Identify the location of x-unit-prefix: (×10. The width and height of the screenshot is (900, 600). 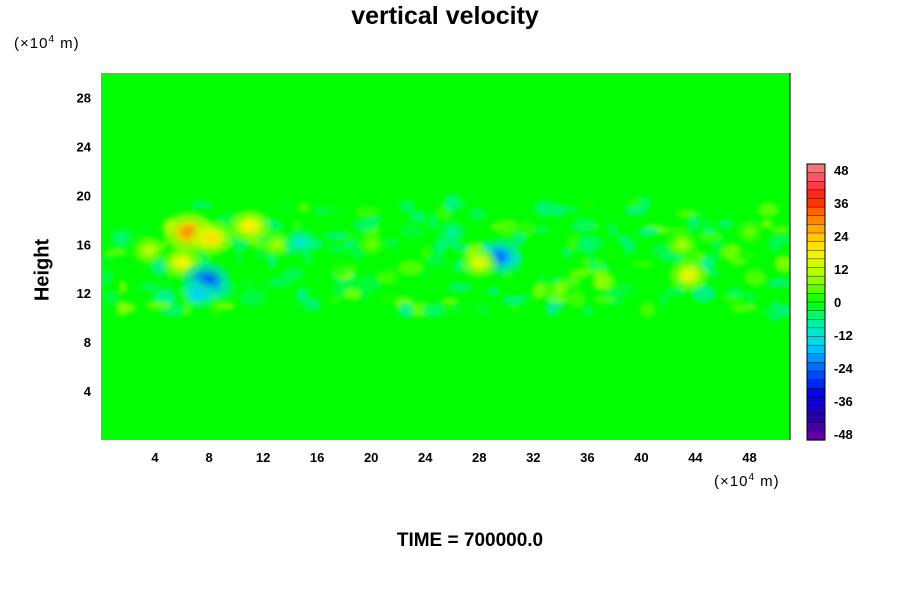
(731, 481).